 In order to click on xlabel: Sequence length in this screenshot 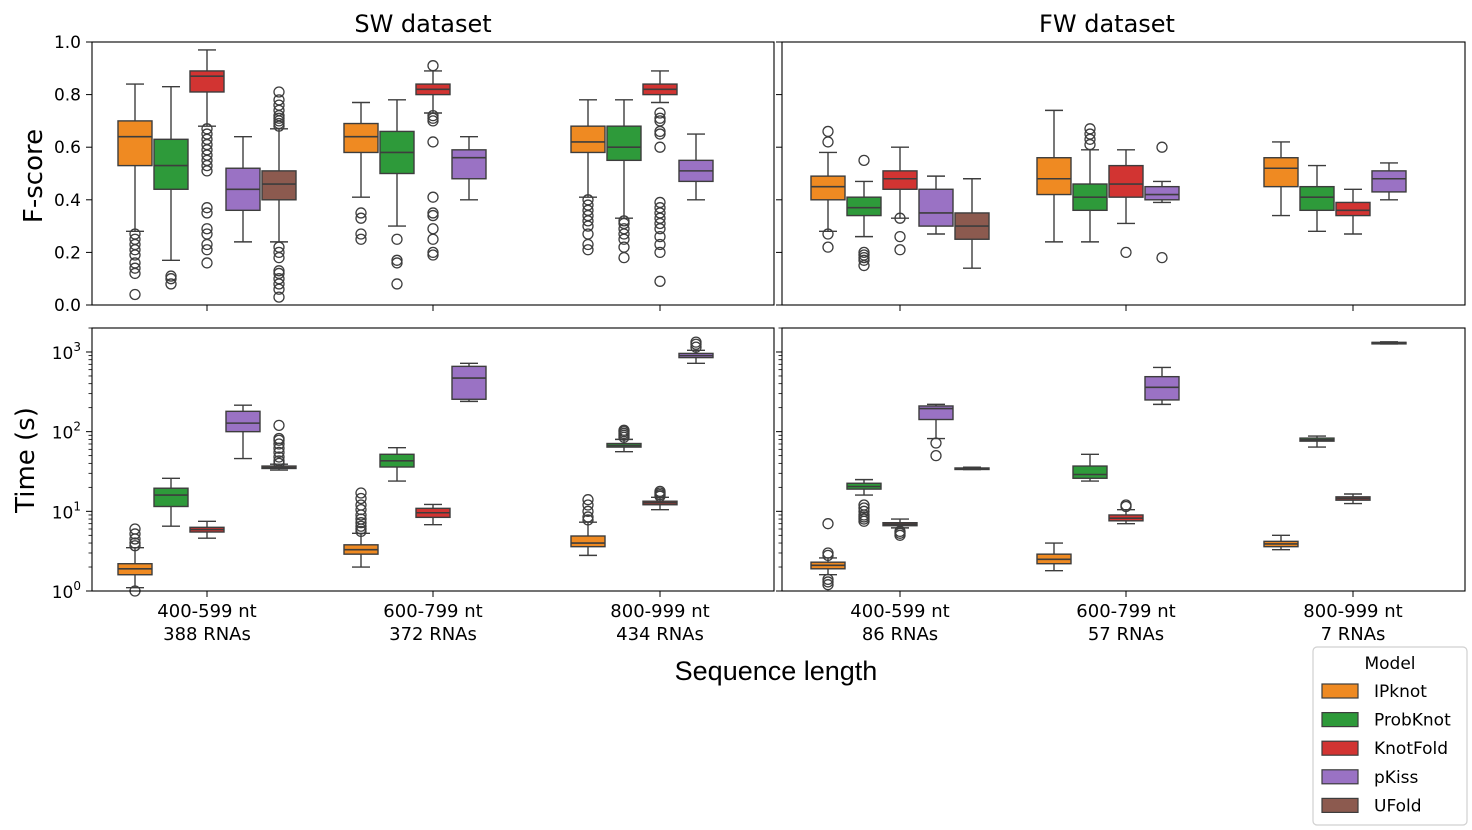, I will do `click(776, 671)`.